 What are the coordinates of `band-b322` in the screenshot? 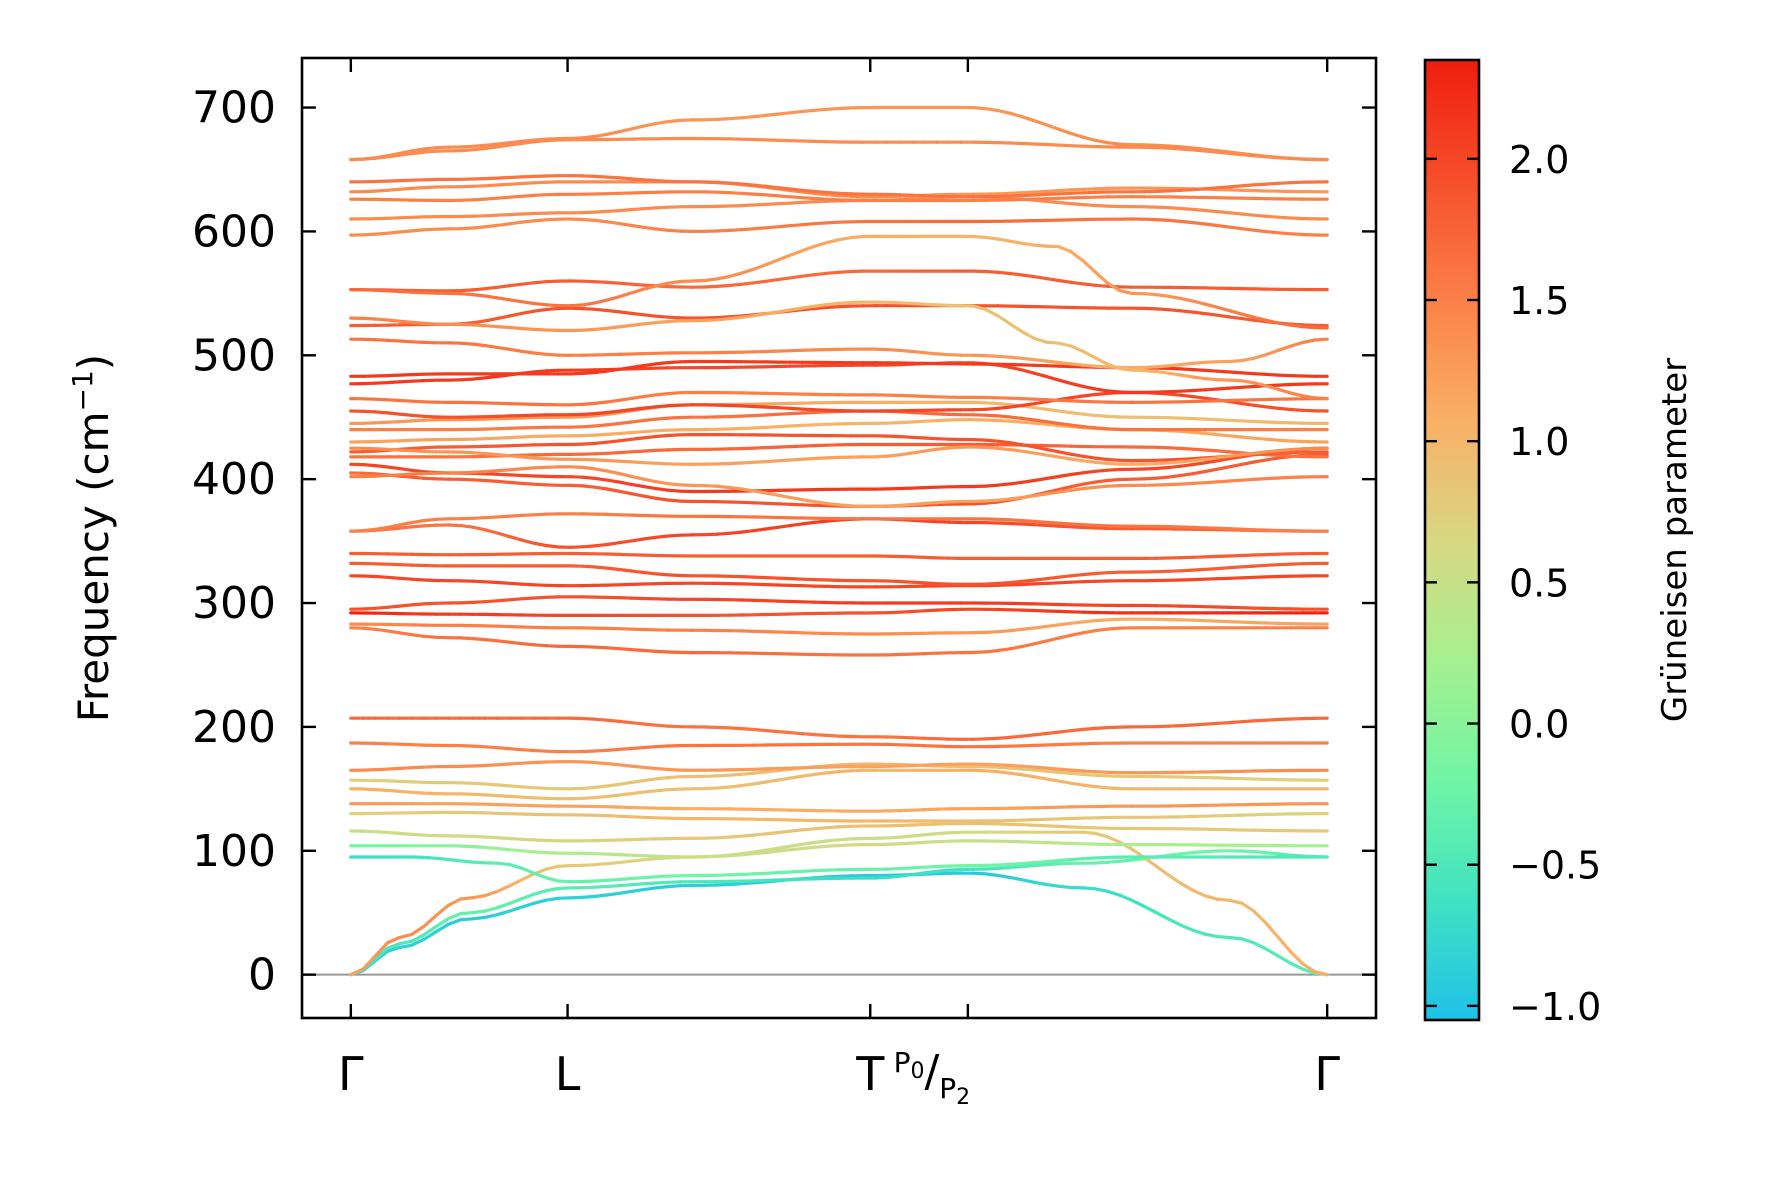 It's located at (839, 581).